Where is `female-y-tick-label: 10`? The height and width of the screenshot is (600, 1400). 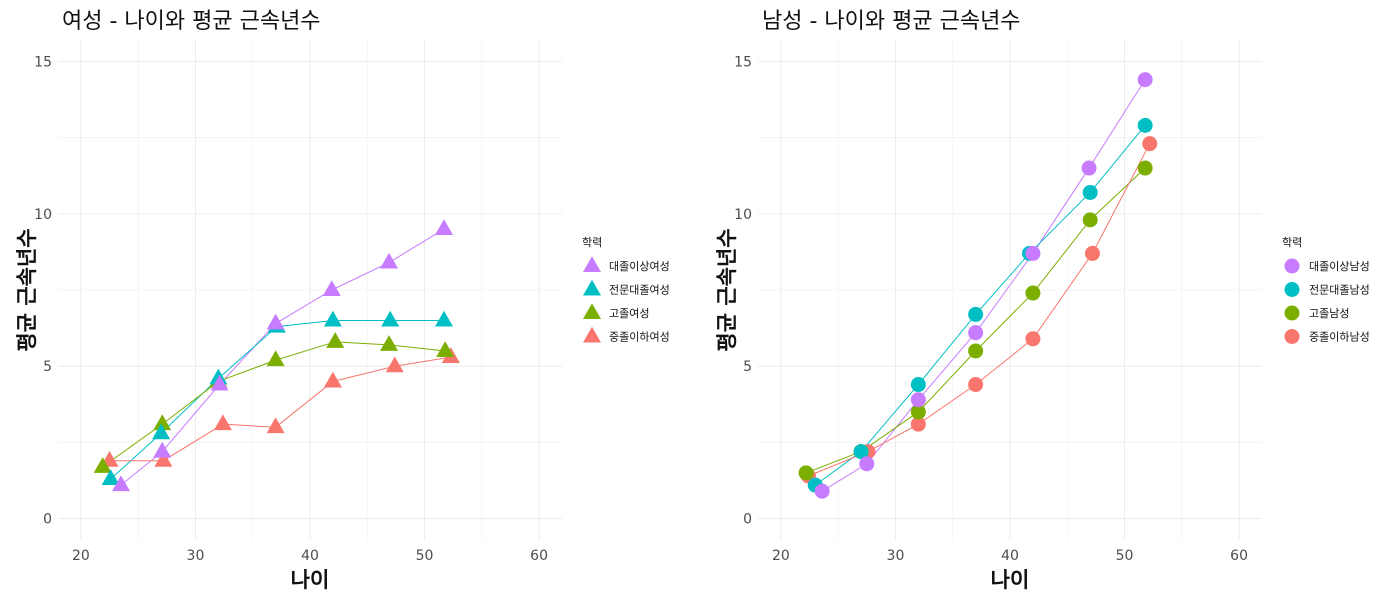
female-y-tick-label: 10 is located at coordinates (43, 215).